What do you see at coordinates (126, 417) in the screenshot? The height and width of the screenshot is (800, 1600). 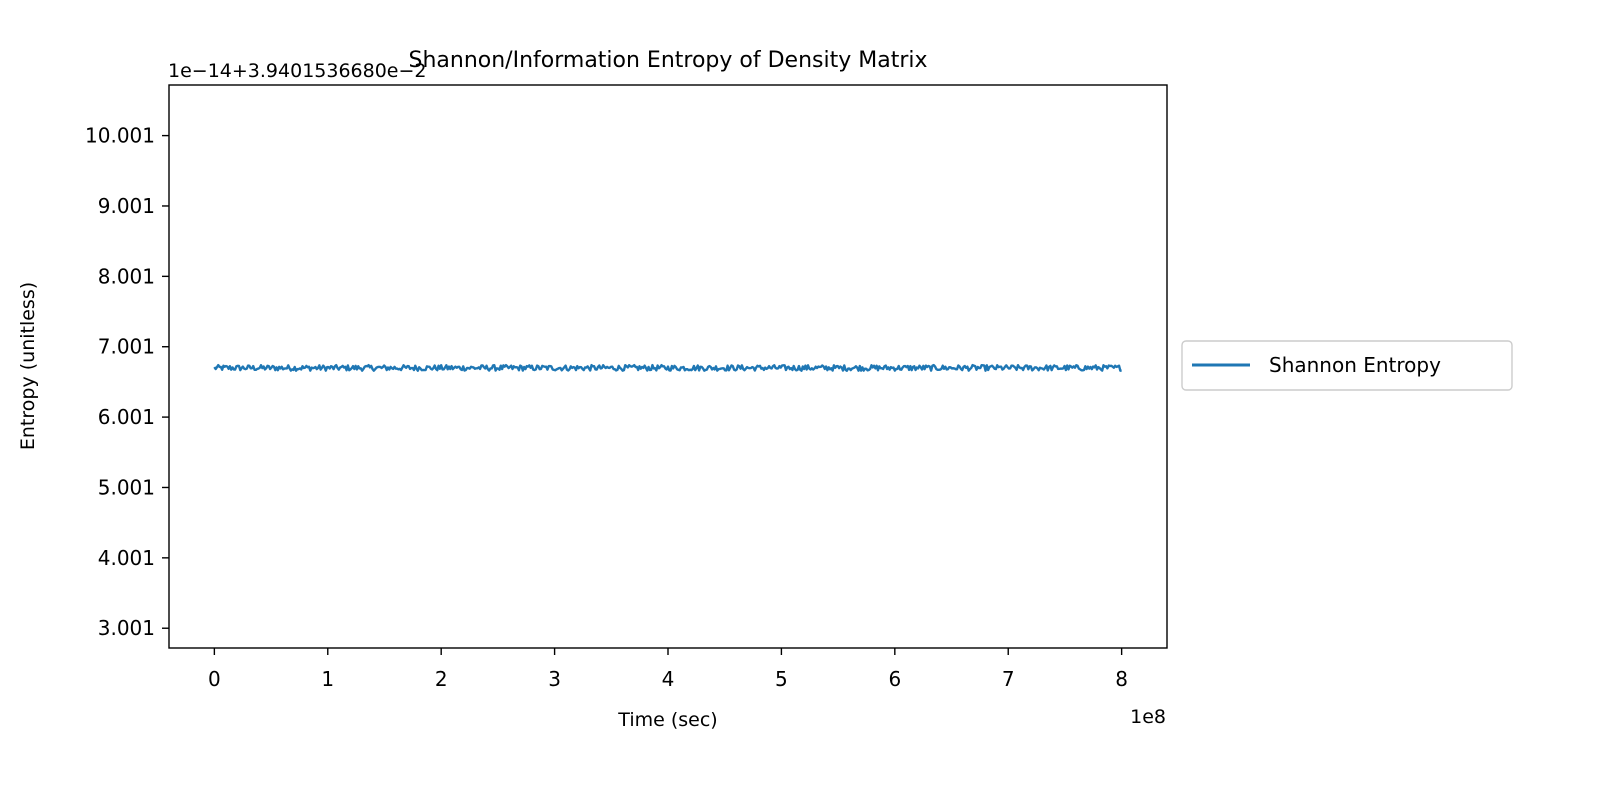 I see `y-tick-label: 6.001` at bounding box center [126, 417].